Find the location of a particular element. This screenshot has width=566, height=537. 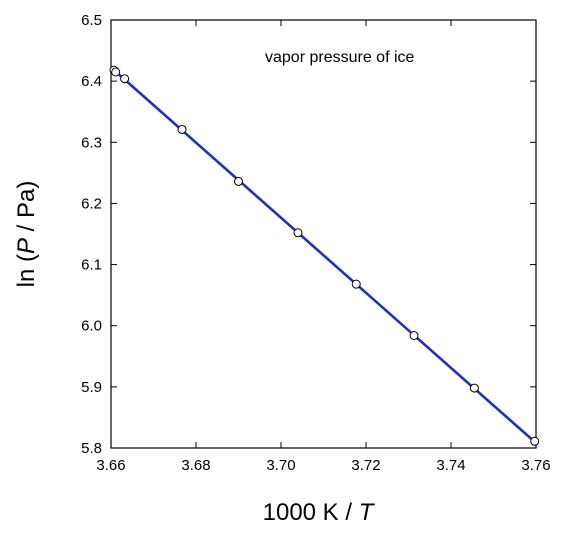

y-tick-label: 6.2 is located at coordinates (91, 203).